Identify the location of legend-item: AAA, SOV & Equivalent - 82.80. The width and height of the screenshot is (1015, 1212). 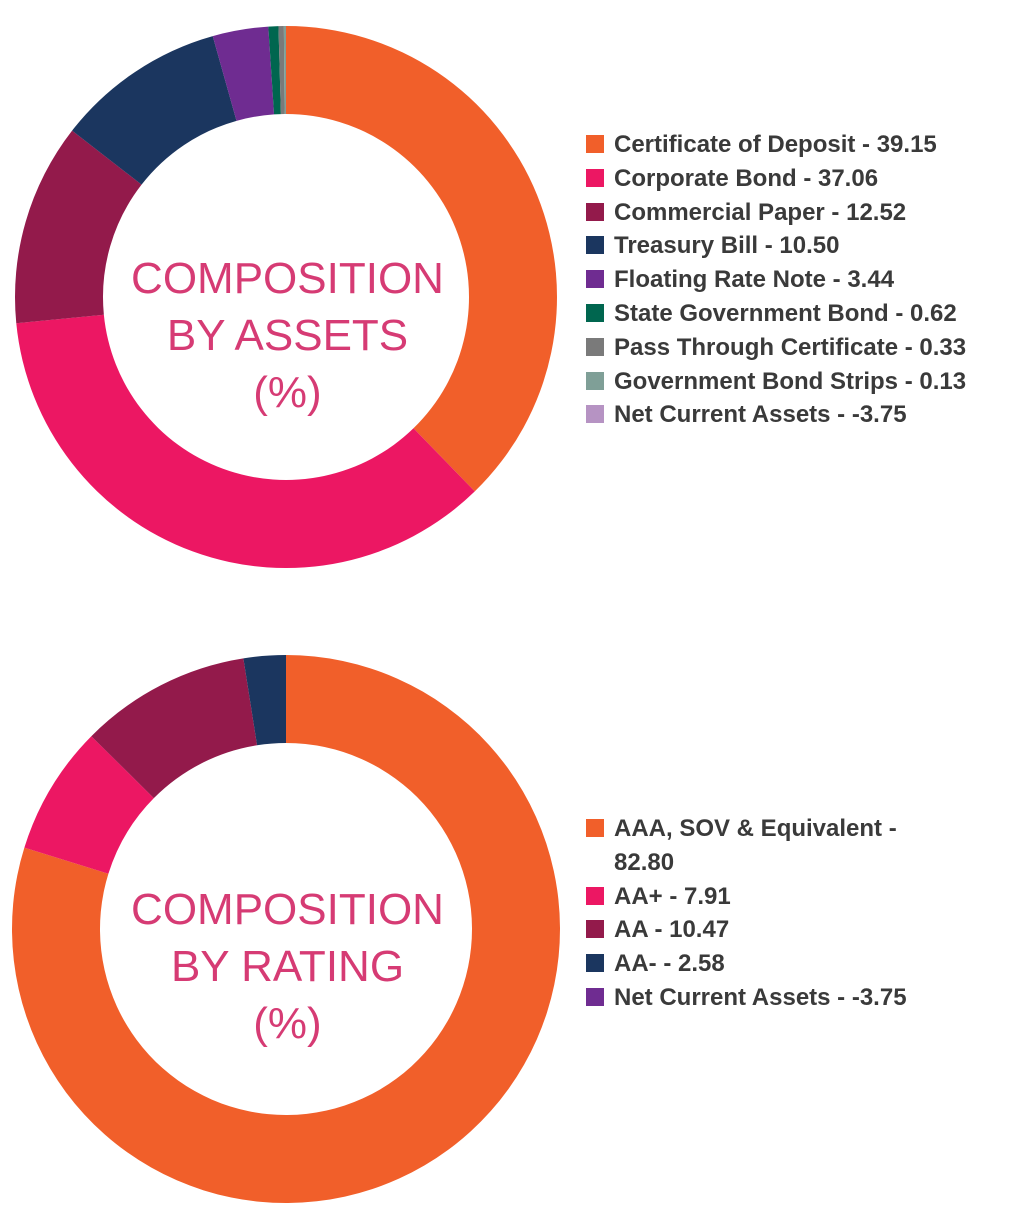
(749, 846).